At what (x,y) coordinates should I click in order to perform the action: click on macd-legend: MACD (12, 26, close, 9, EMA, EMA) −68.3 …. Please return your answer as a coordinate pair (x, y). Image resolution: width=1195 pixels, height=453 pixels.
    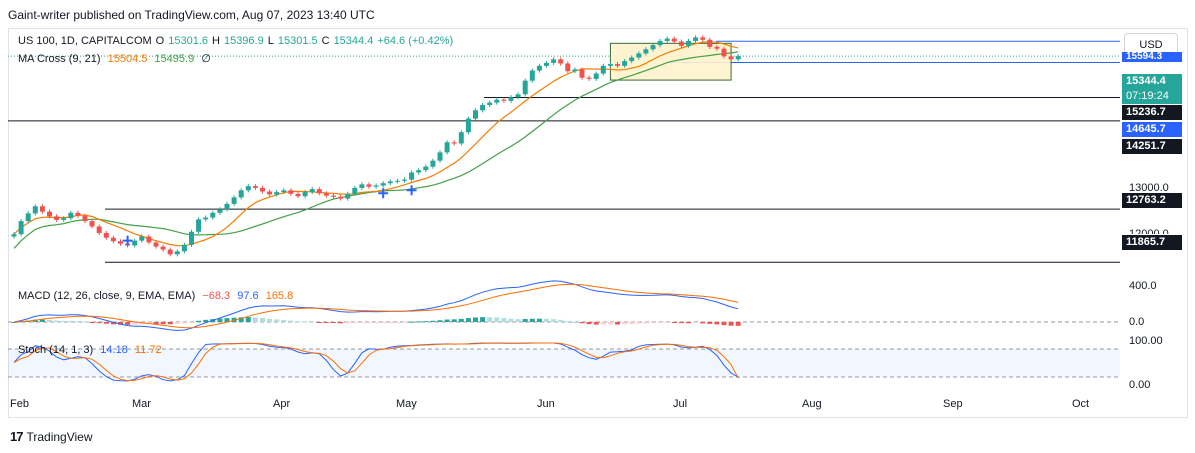
    Looking at the image, I should click on (157, 296).